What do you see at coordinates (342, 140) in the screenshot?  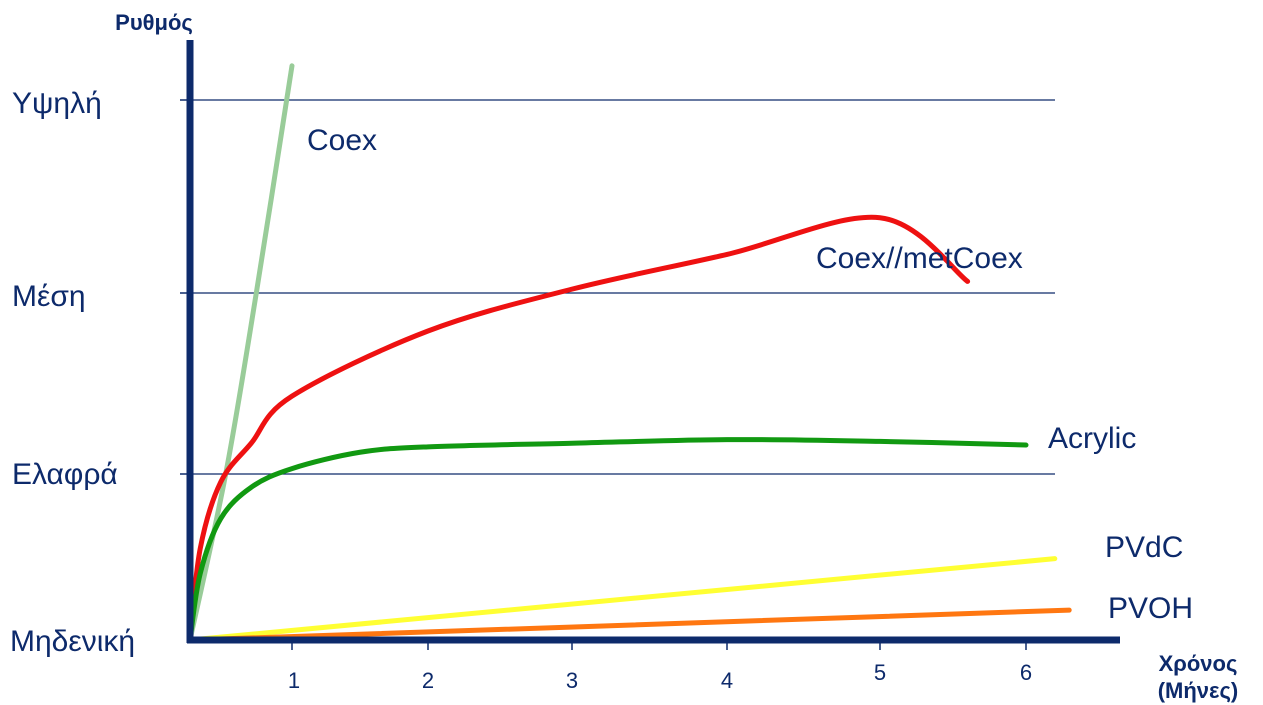 I see `series-label-coex: Coex` at bounding box center [342, 140].